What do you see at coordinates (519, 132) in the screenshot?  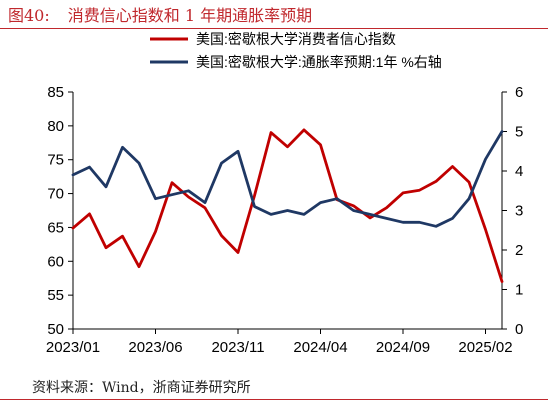 I see `right-tick-label: 5` at bounding box center [519, 132].